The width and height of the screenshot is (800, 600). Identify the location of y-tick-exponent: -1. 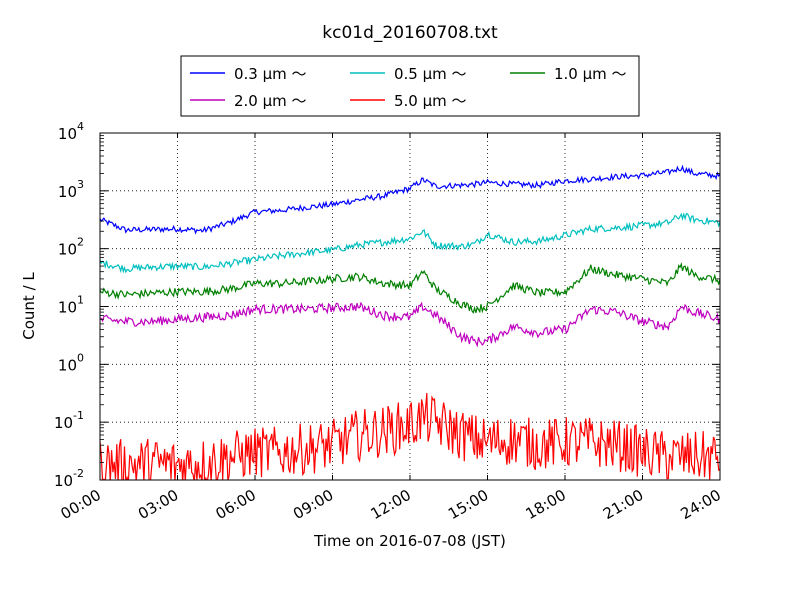
(78, 415).